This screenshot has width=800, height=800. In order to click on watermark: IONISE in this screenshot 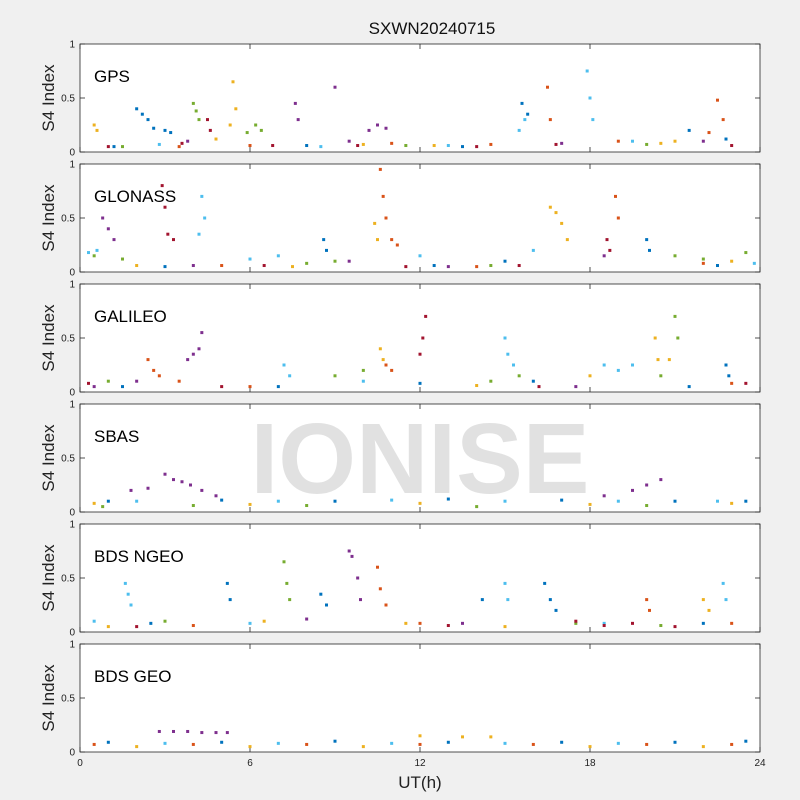, I will do `click(420, 459)`.